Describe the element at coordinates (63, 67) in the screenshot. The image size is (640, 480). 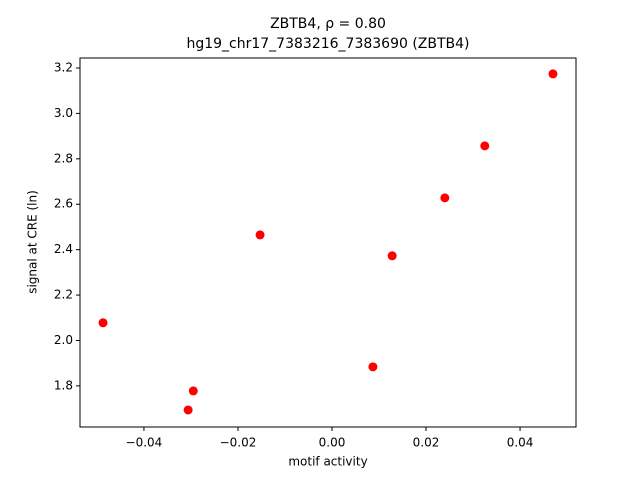
I see `y-tick-label: 3.2` at that location.